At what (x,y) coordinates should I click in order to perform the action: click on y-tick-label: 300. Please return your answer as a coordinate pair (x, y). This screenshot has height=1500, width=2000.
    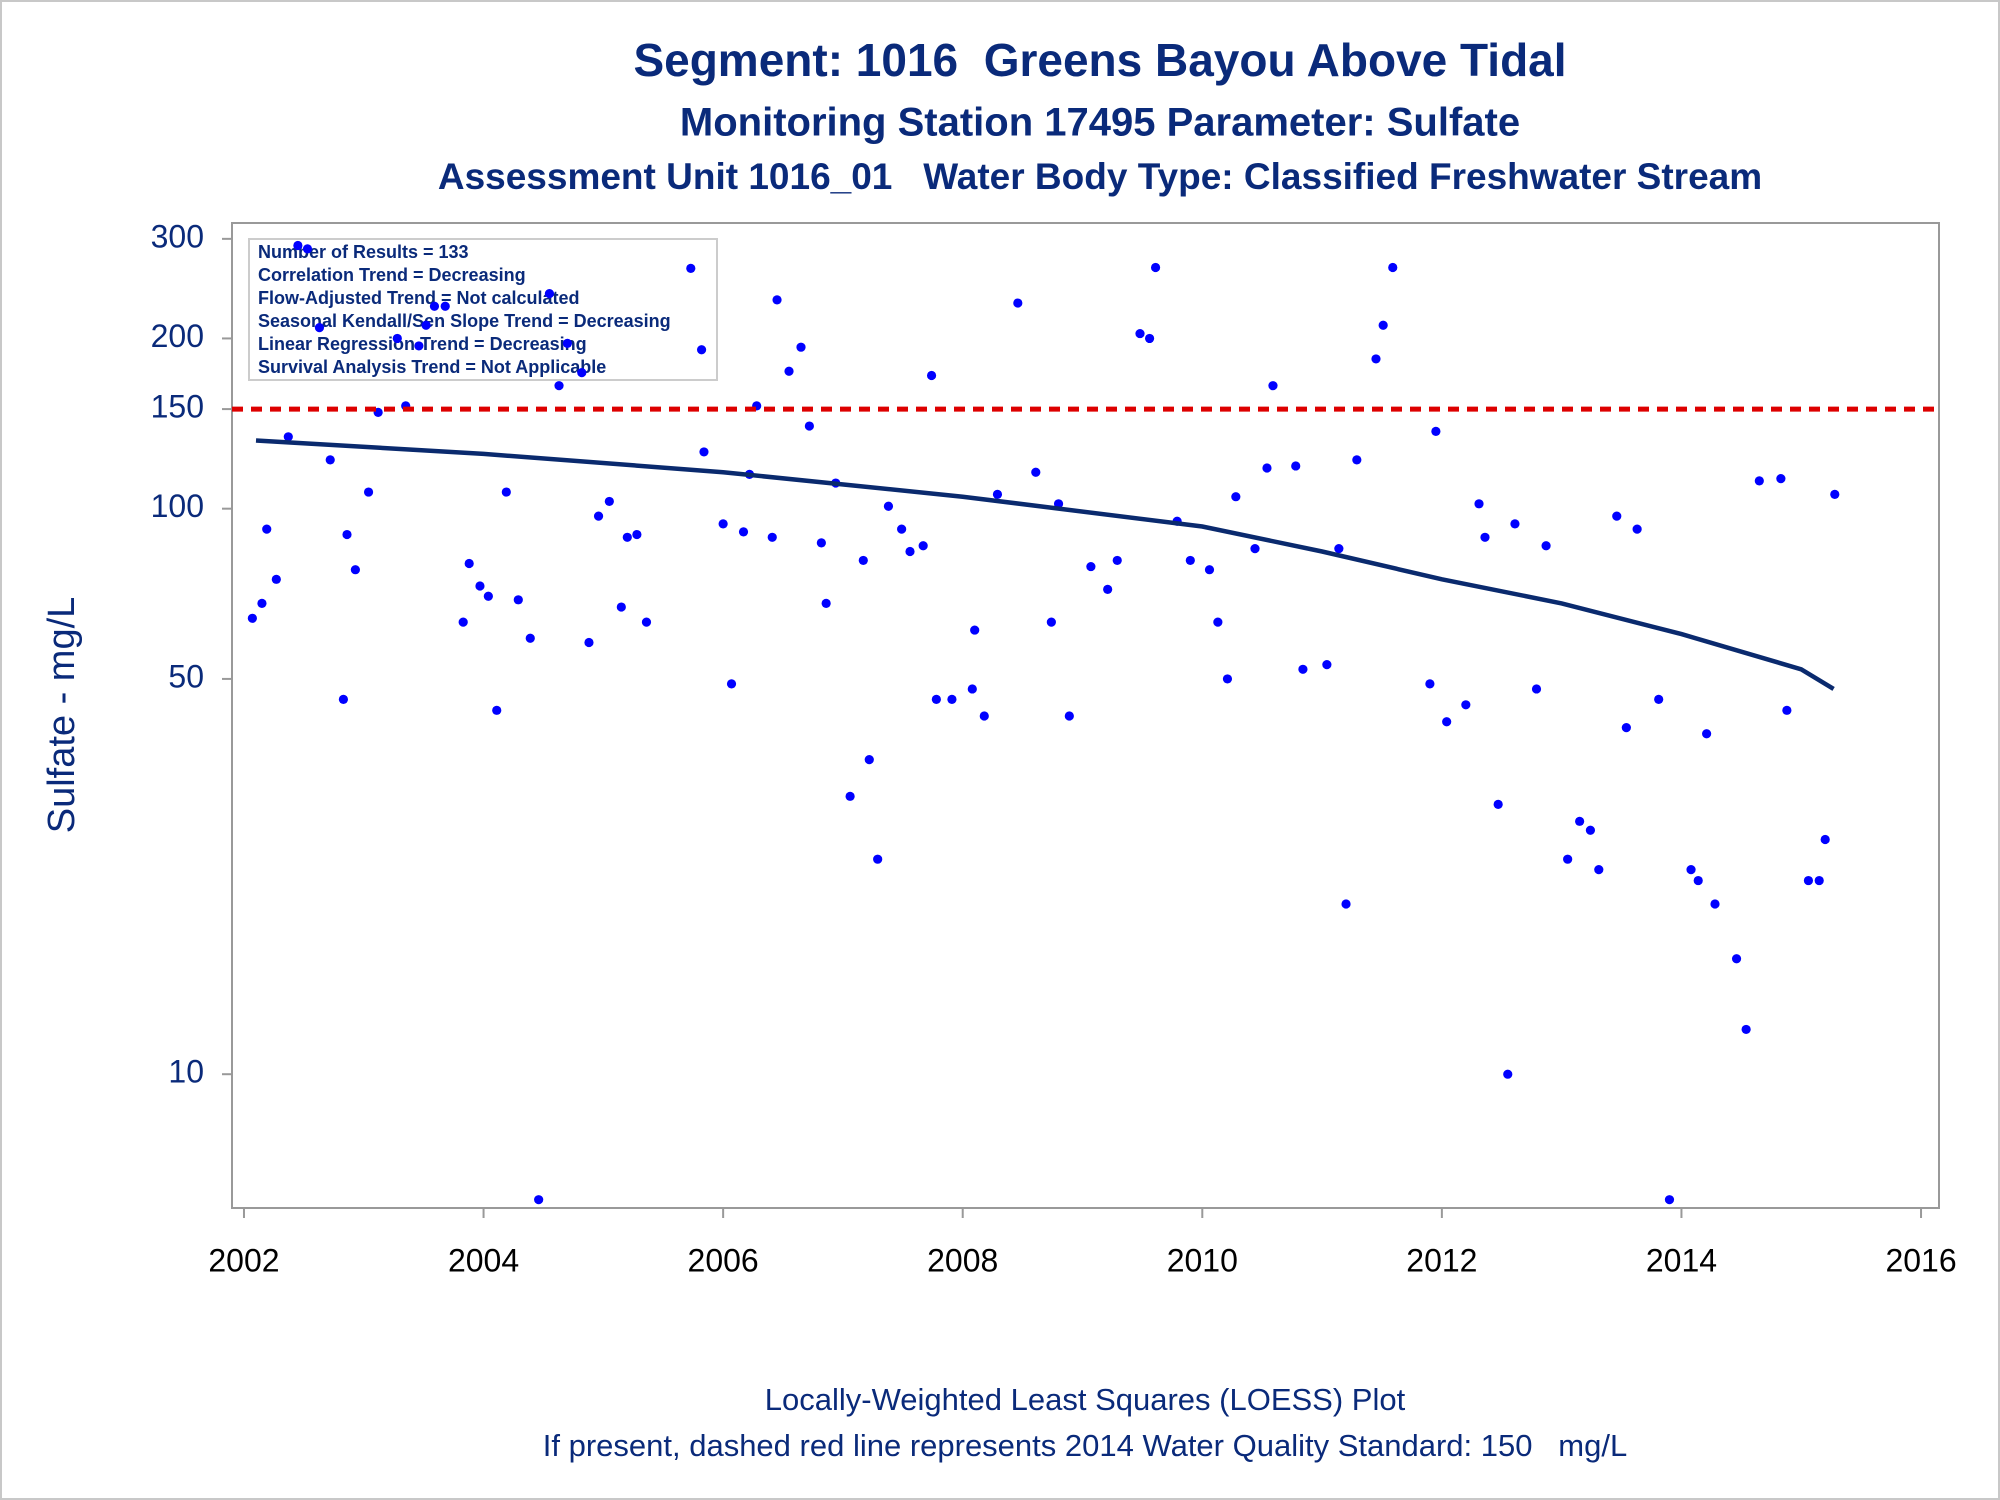
    Looking at the image, I should click on (177, 236).